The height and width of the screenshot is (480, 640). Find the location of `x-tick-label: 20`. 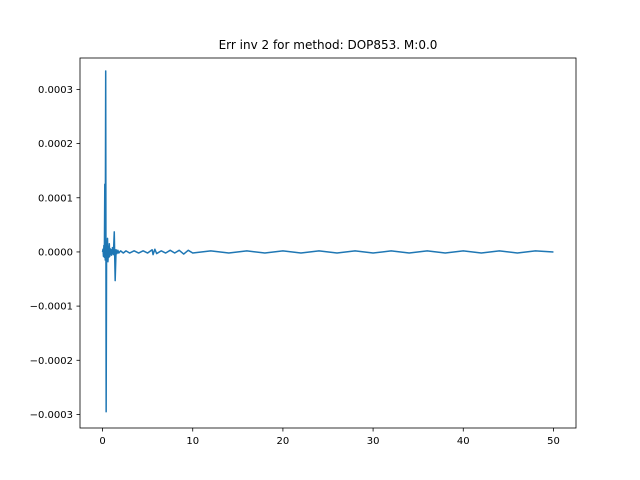

x-tick-label: 20 is located at coordinates (283, 441).